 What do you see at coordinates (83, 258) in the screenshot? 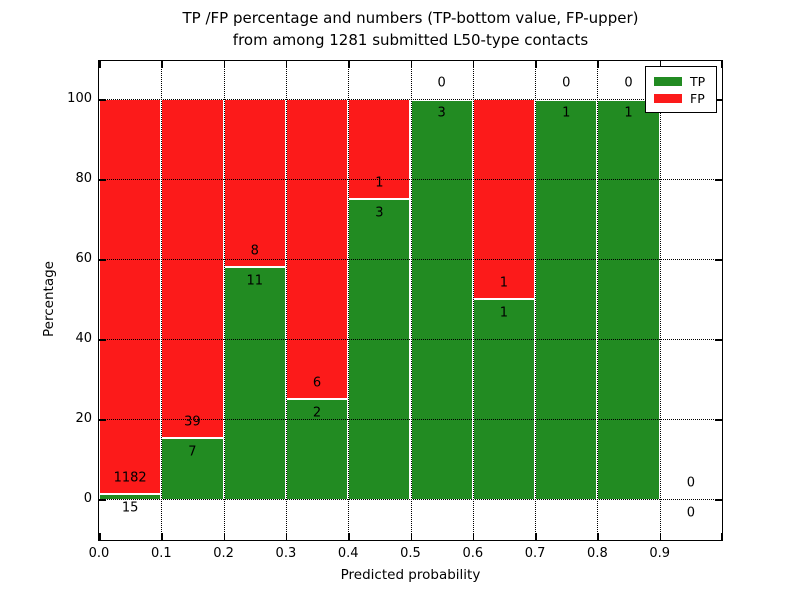
I see `y-tick-label: 60` at bounding box center [83, 258].